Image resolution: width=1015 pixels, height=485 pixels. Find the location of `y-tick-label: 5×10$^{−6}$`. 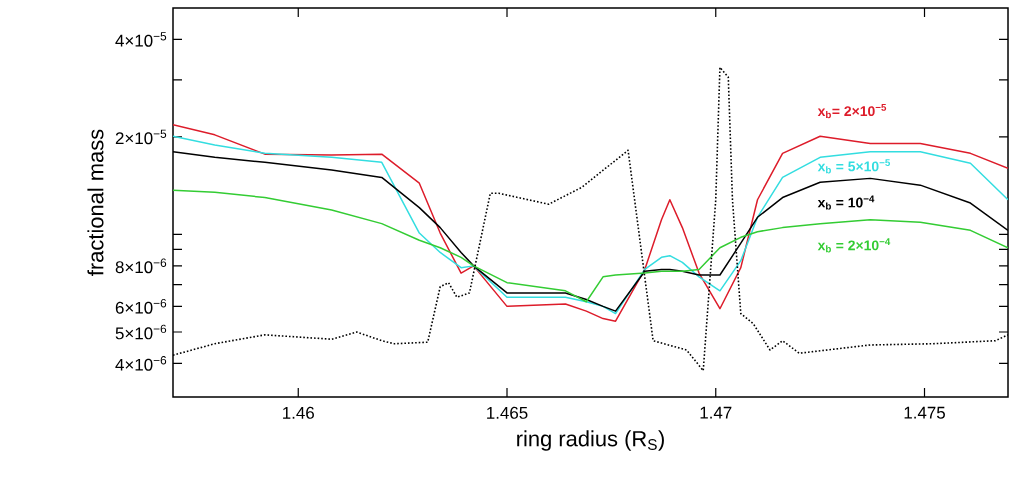

y-tick-label: 5×10$^{−6}$ is located at coordinates (141, 332).